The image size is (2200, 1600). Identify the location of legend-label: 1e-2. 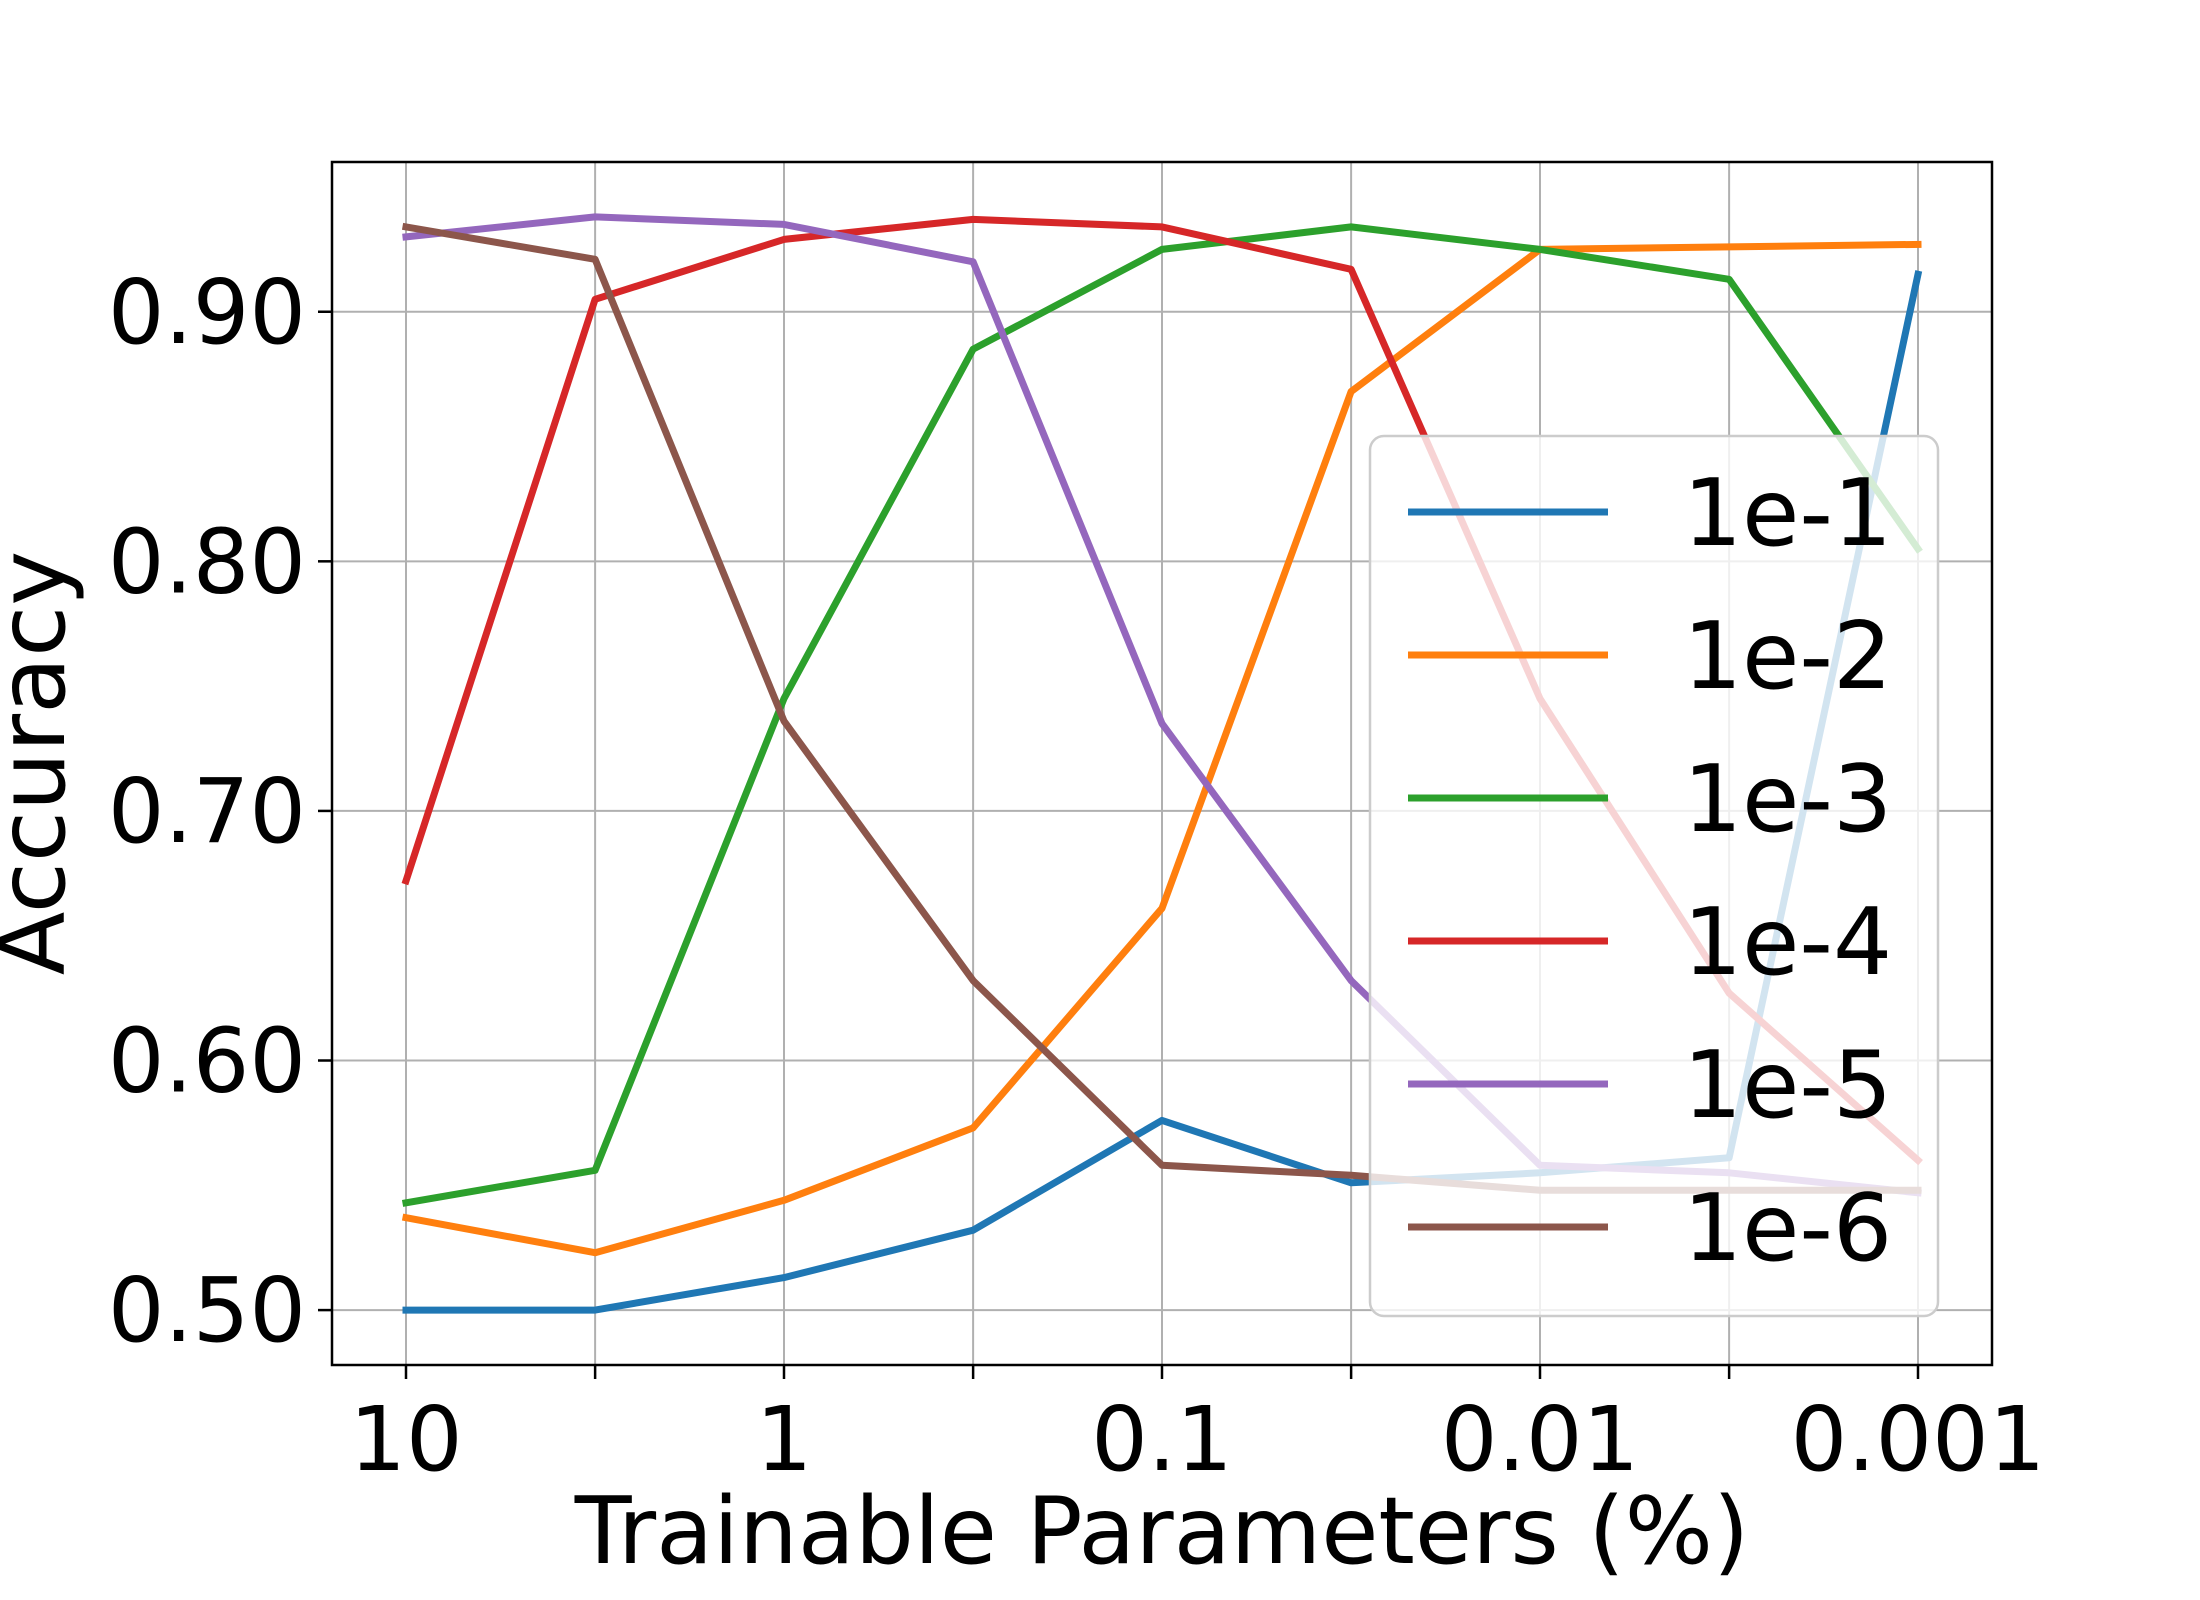
(1787, 656).